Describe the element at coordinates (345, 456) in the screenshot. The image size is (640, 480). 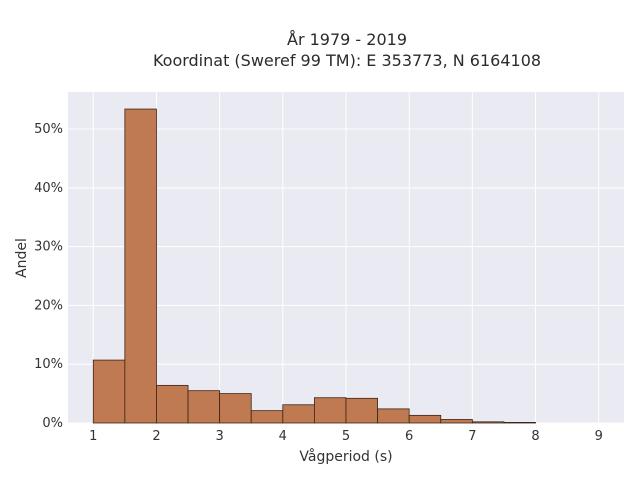
I see `x-axis-label: Vågperiod (s)` at that location.